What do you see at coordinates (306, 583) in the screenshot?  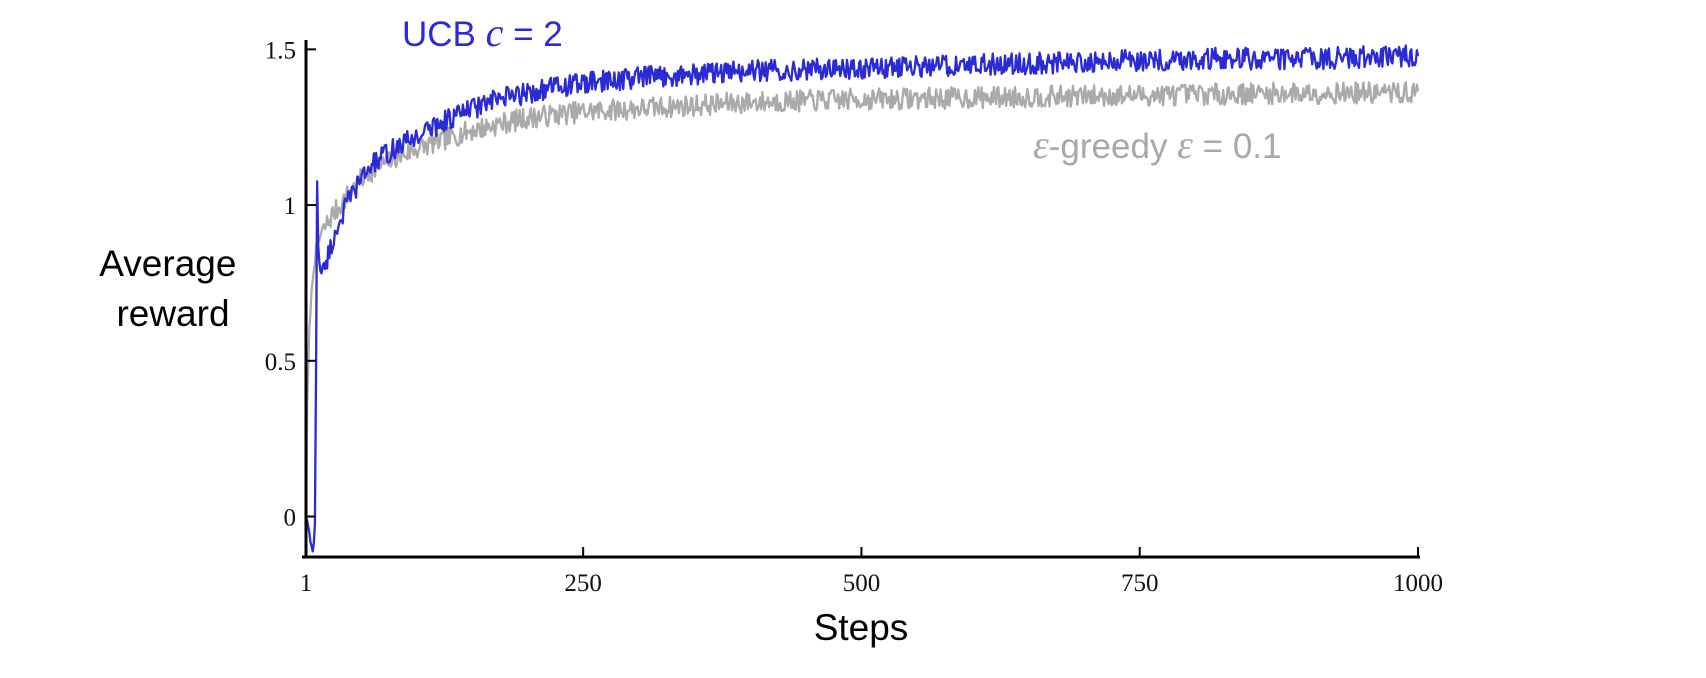 I see `x-tick-label: 1` at bounding box center [306, 583].